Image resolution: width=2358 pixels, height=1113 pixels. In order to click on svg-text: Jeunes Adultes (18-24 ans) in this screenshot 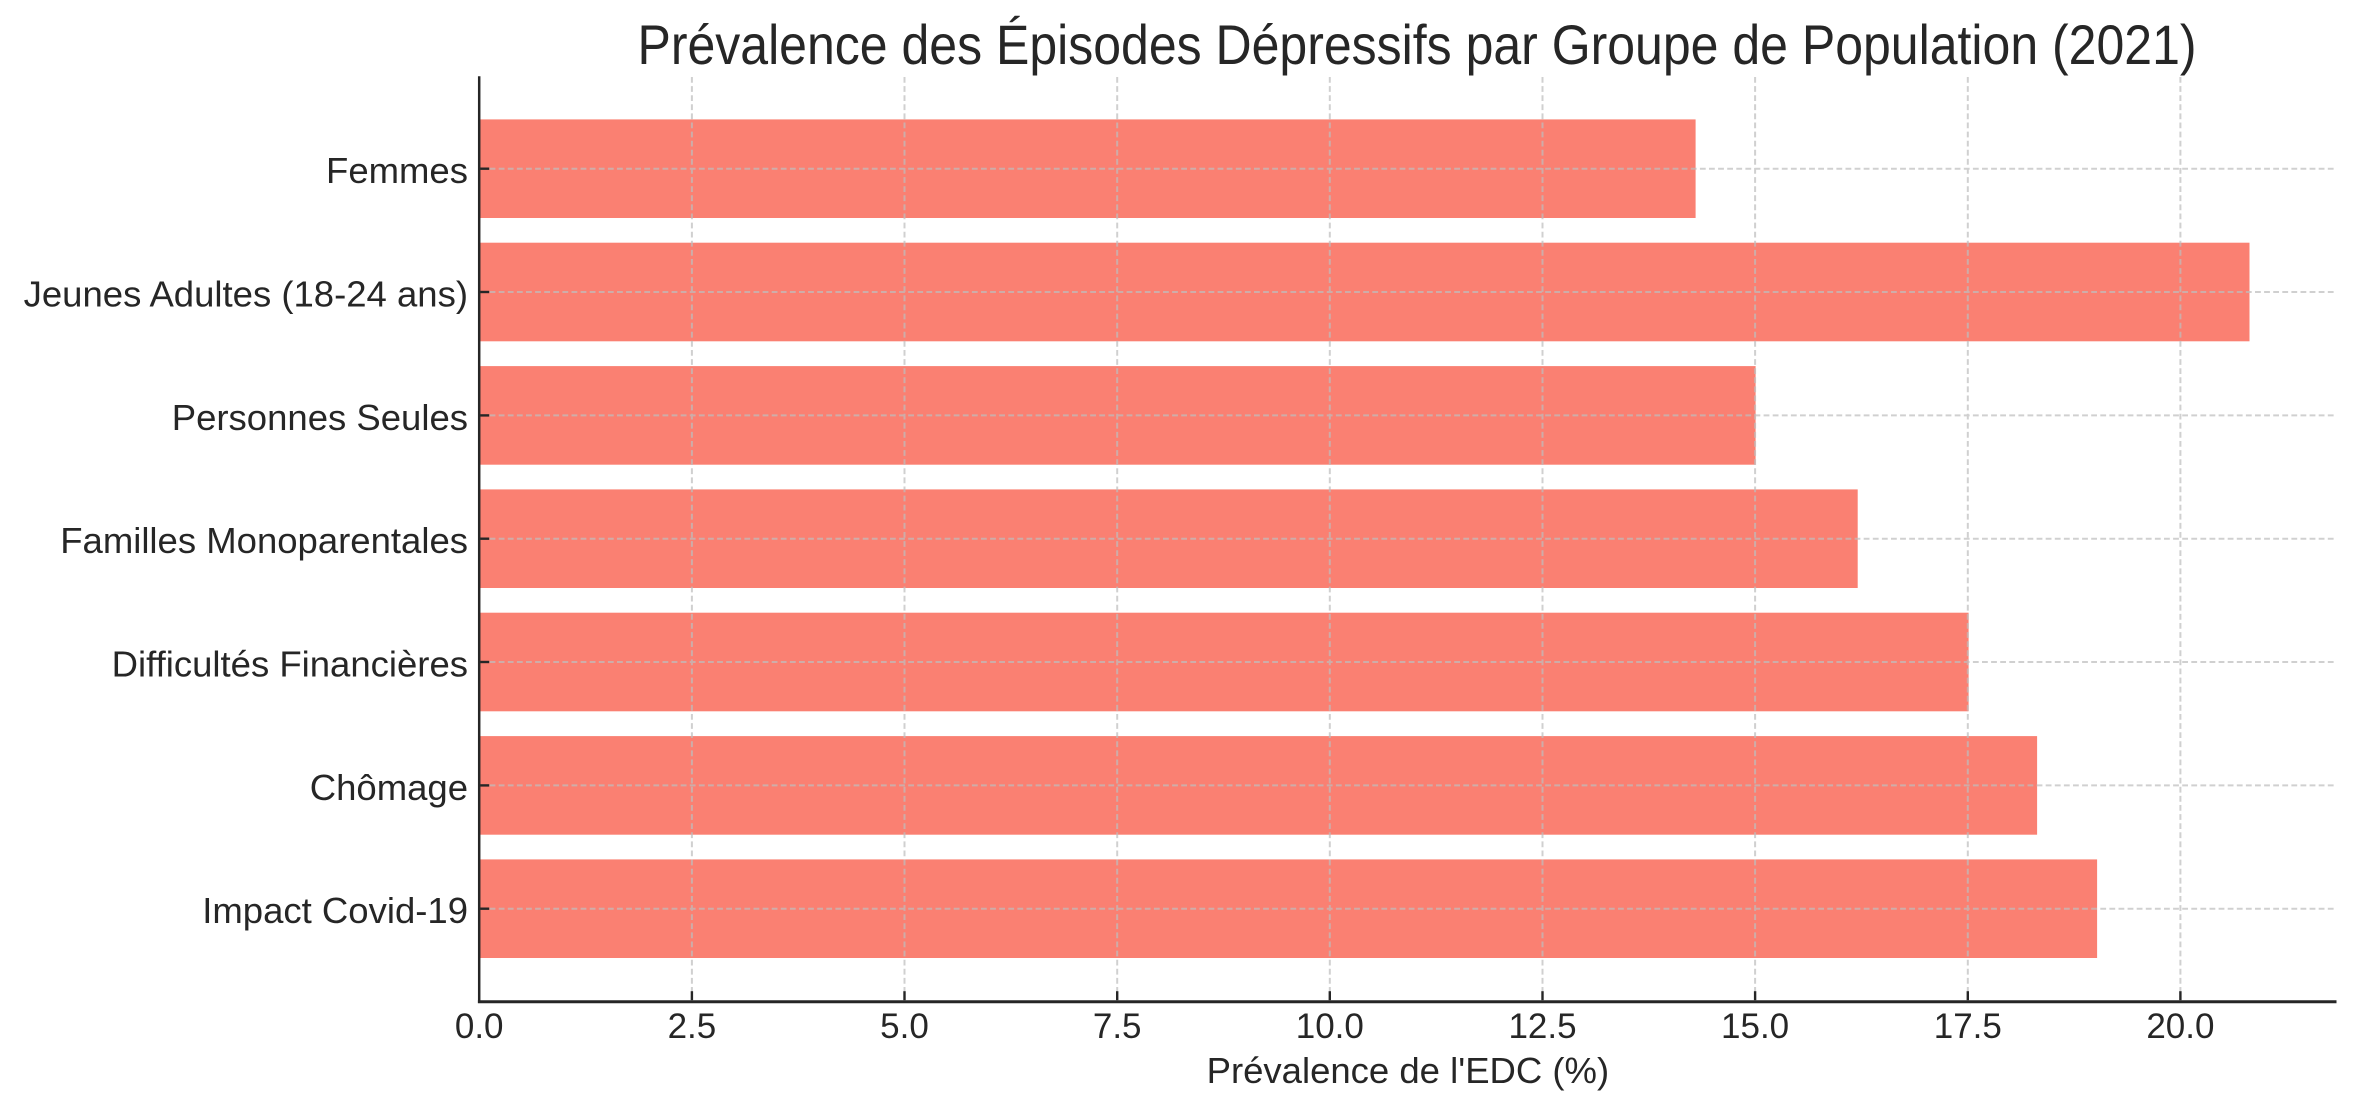, I will do `click(246, 294)`.